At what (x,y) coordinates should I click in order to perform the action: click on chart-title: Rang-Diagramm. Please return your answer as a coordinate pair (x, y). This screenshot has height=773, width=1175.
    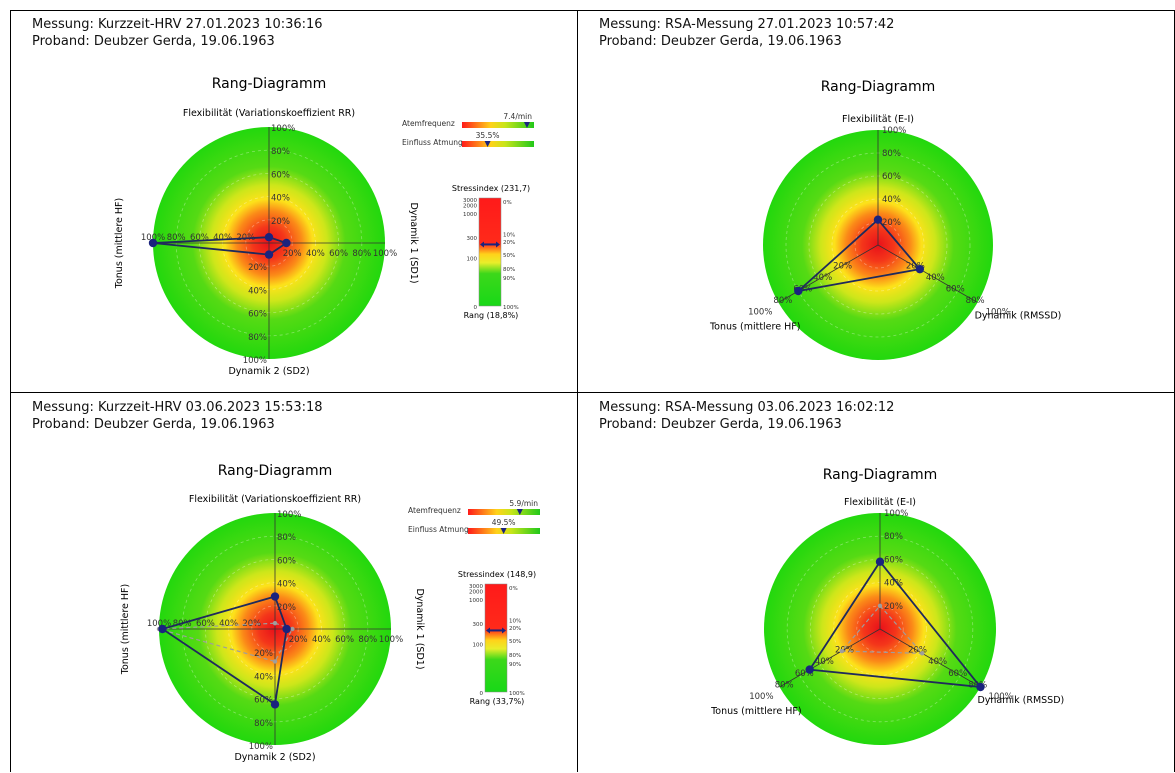
    Looking at the image, I should click on (269, 84).